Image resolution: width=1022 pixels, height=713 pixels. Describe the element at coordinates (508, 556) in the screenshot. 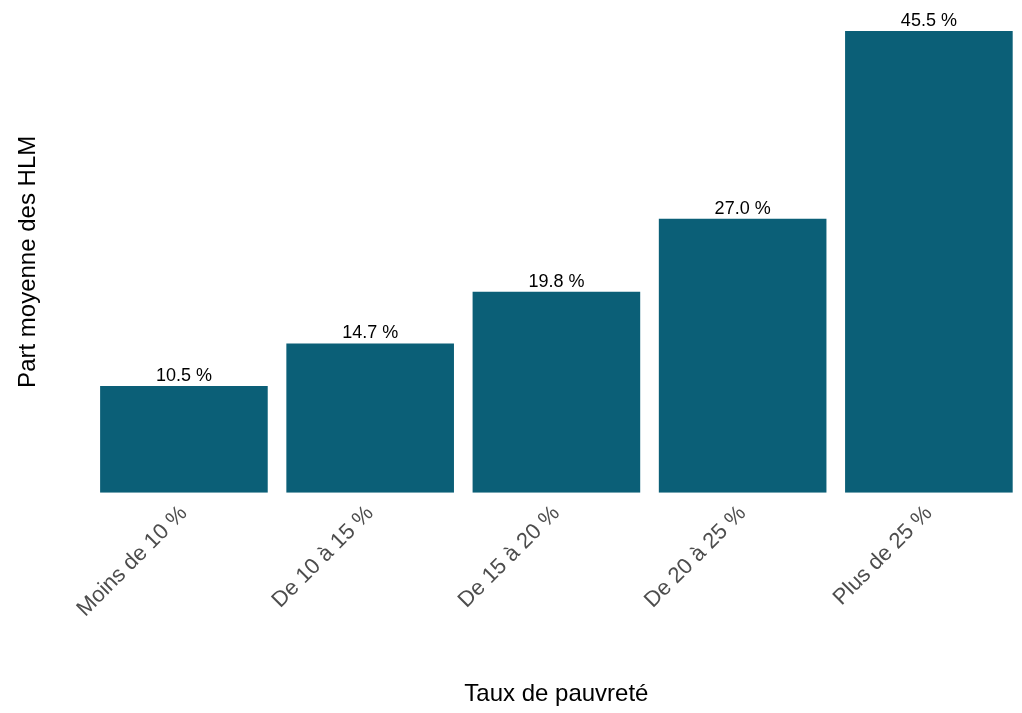

I see `x-tick-label: De 15 à 20 %` at that location.